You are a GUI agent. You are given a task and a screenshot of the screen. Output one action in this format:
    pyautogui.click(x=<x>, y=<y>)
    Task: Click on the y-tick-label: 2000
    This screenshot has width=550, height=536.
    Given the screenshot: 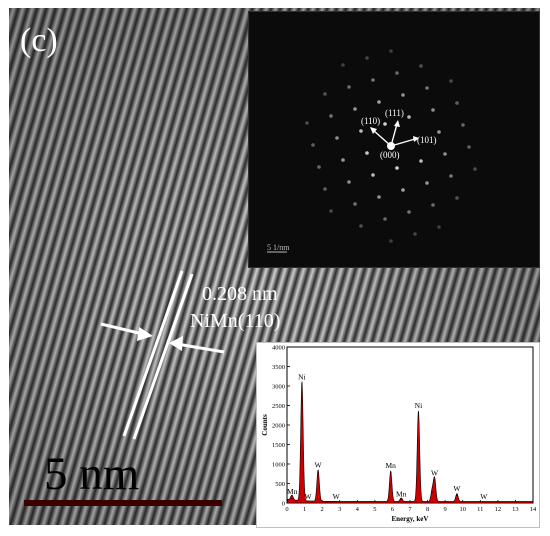 What is the action you would take?
    pyautogui.click(x=278, y=426)
    